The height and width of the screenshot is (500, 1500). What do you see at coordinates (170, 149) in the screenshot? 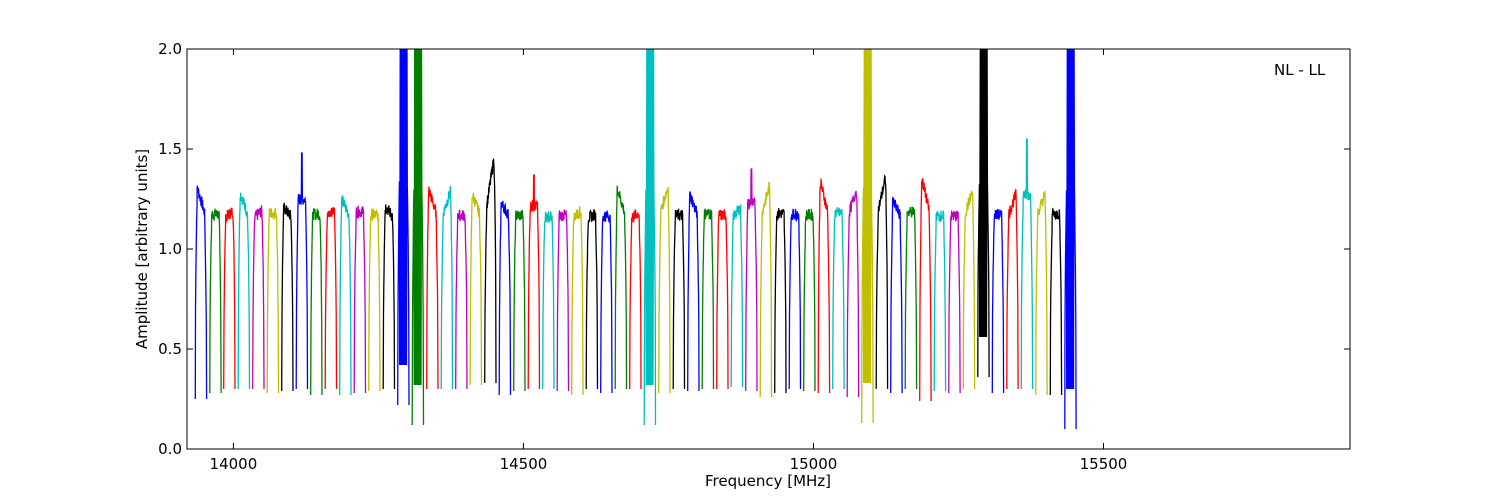
I see `y-tick-label: 1.5` at bounding box center [170, 149].